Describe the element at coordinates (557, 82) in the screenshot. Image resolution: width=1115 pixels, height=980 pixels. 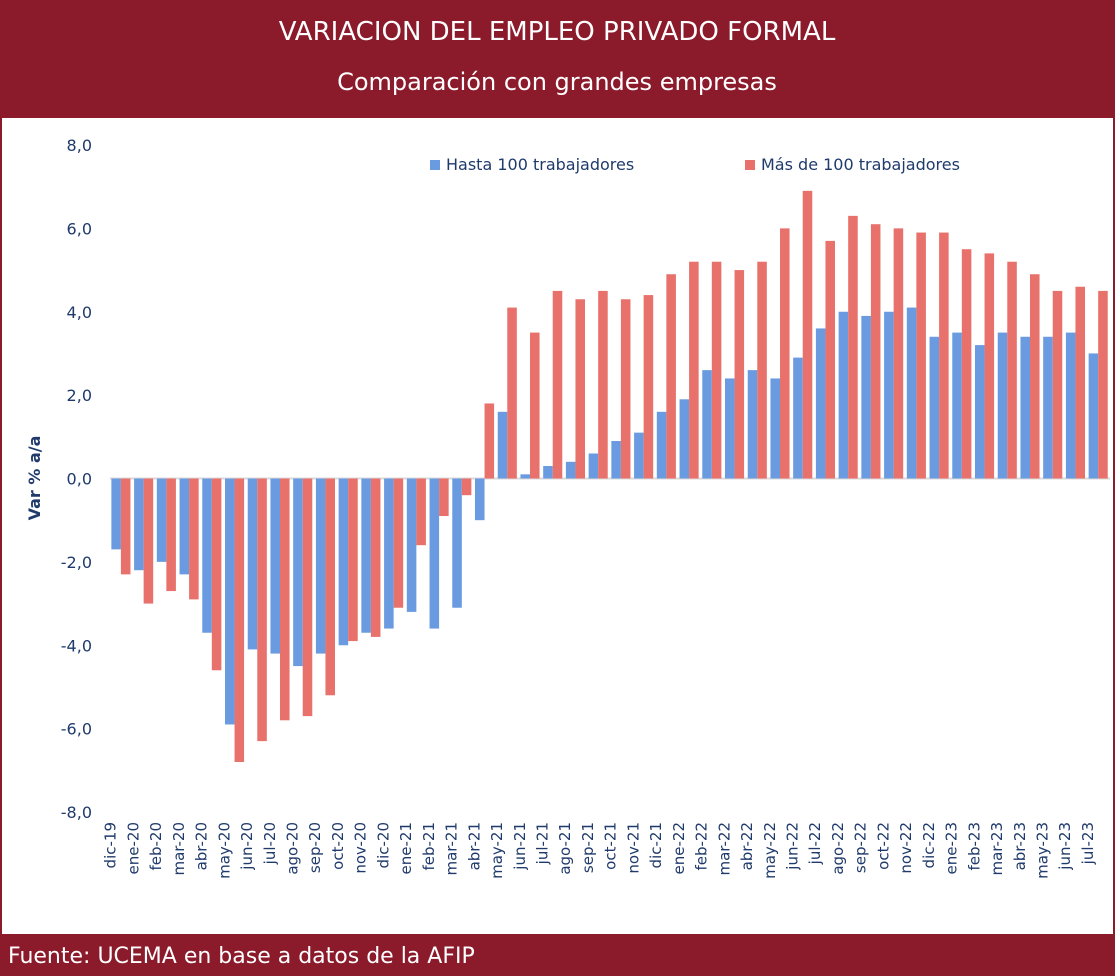
I see `chart-subtitle: Comparación con grandes empresas` at that location.